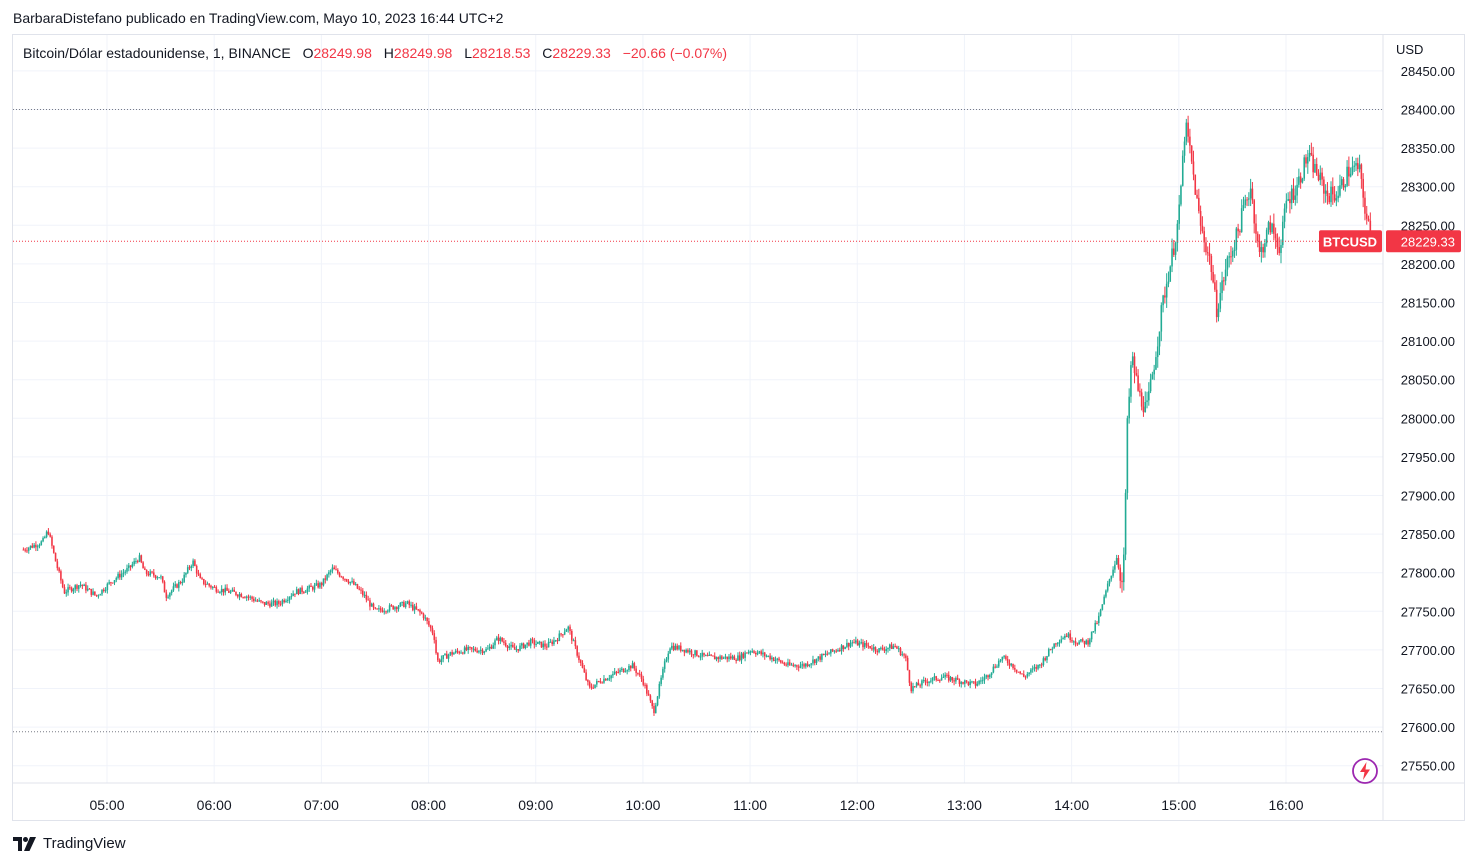  I want to click on brand-name: TradingView, so click(84, 843).